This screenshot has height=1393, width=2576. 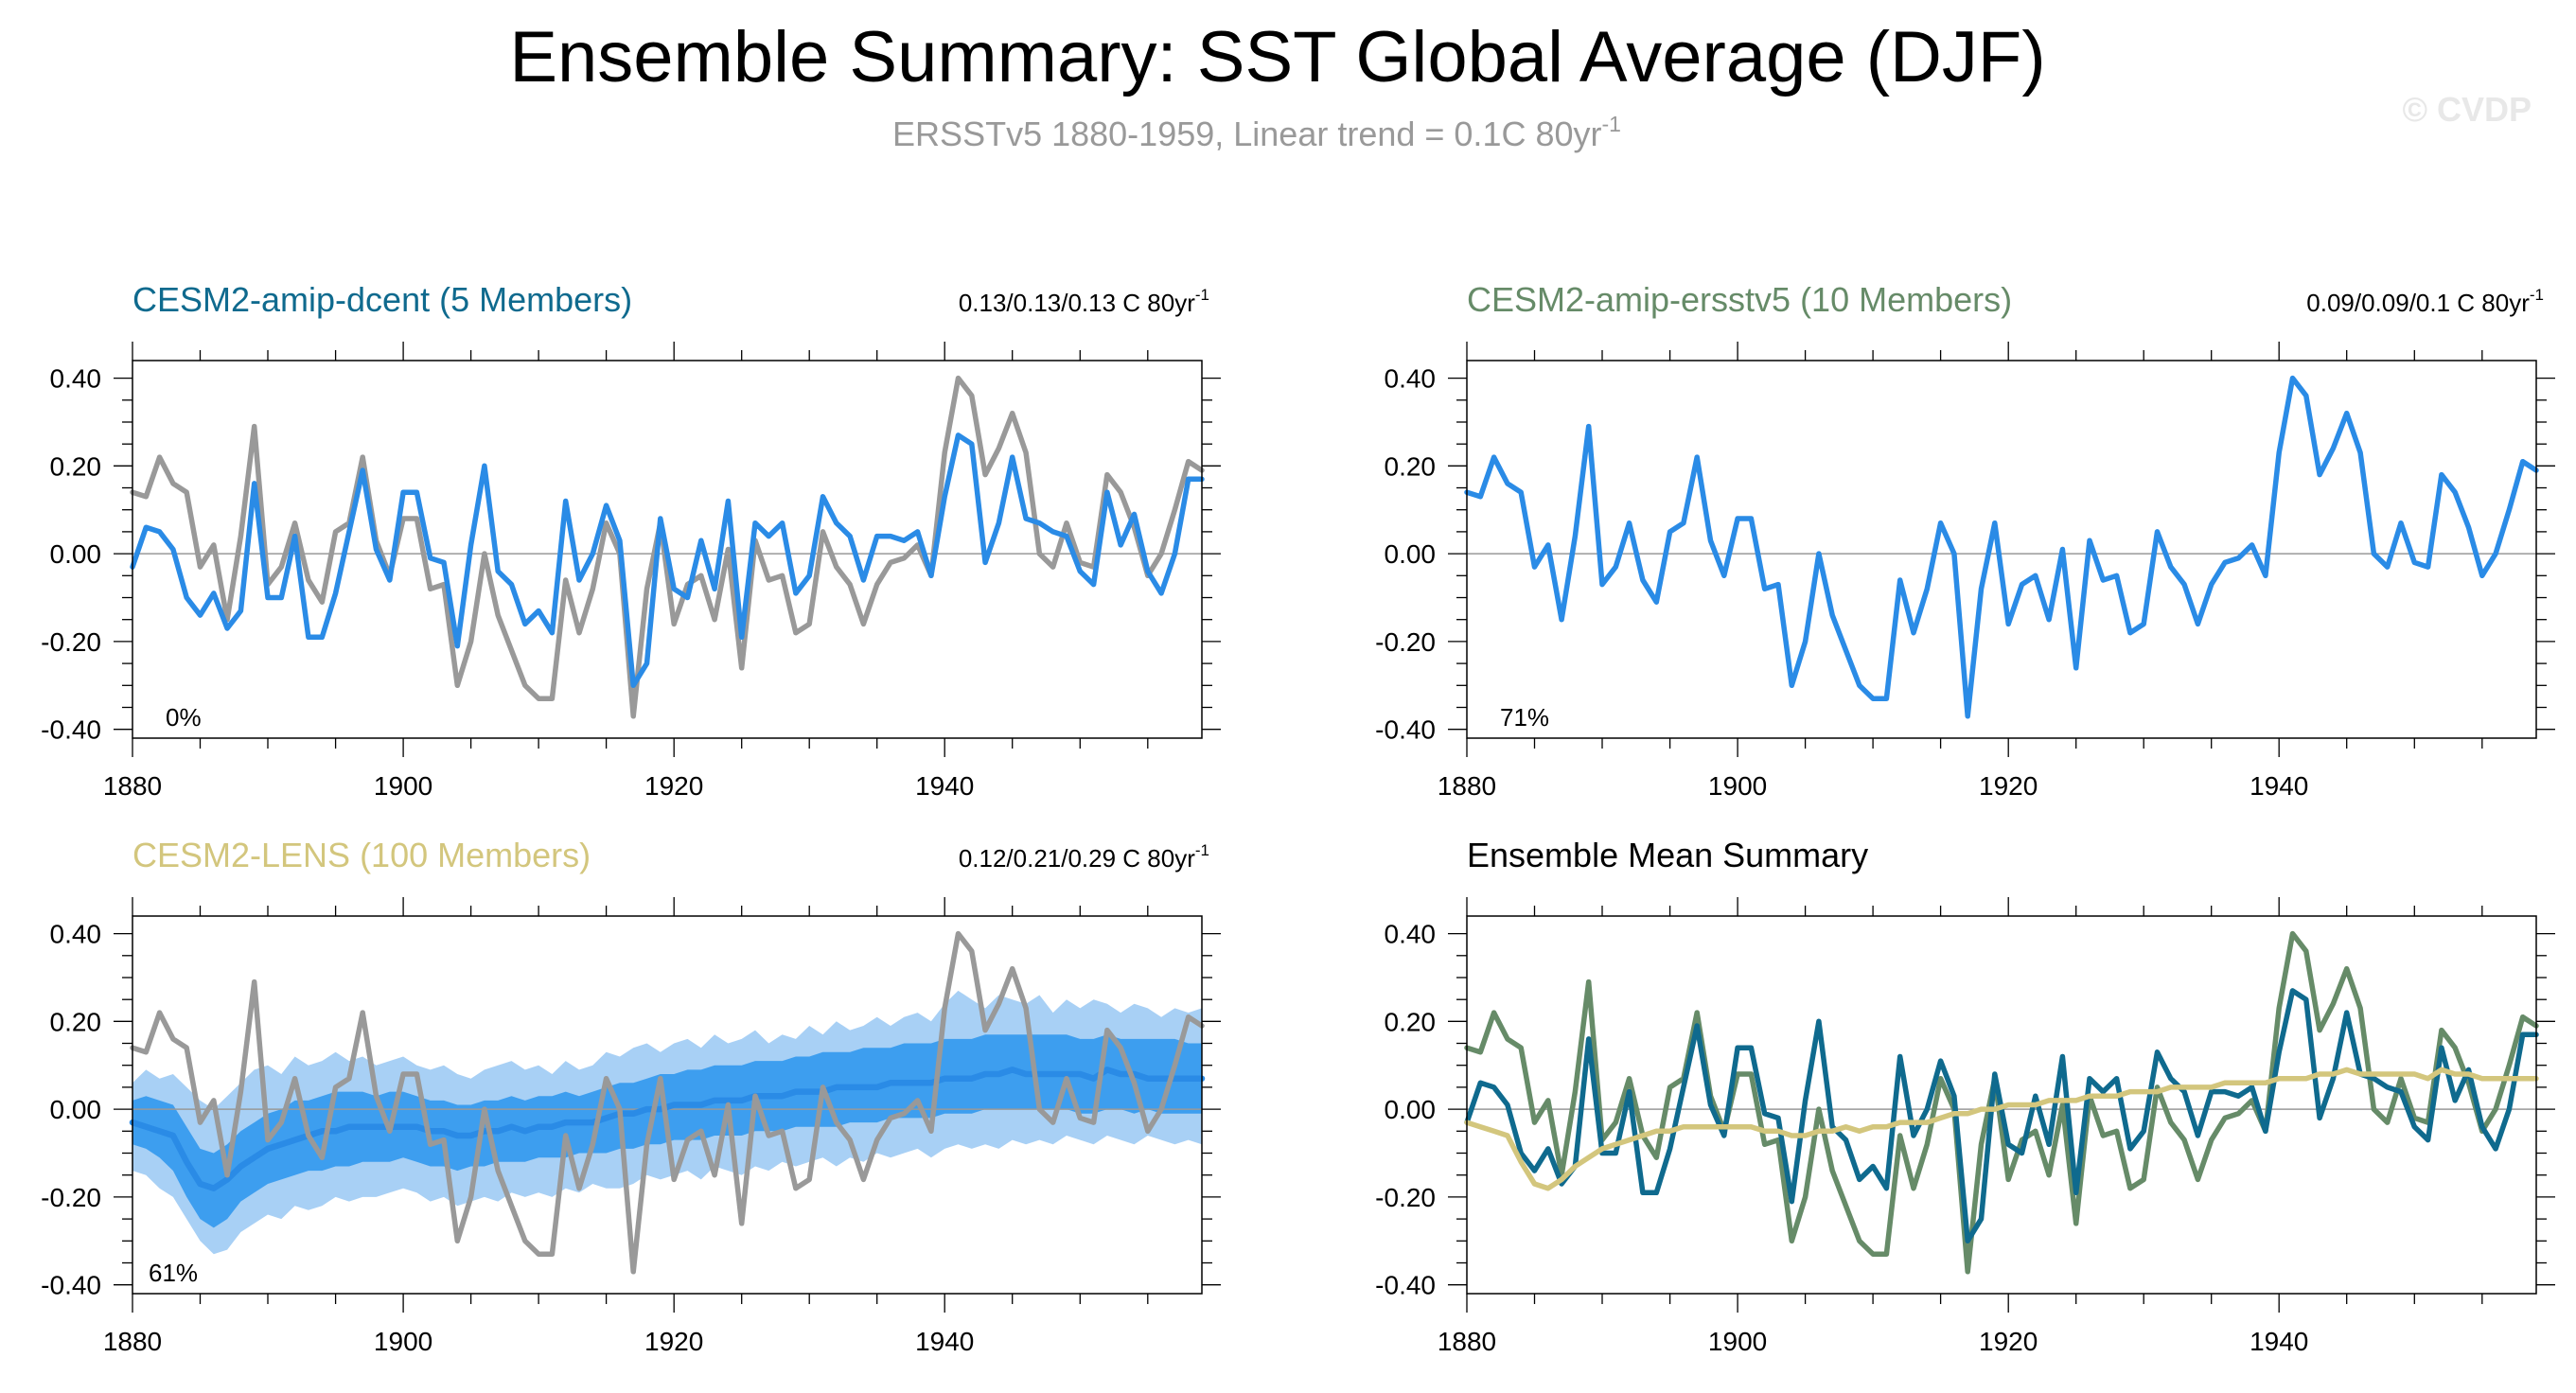 I want to click on panel-trend: 0.12/0.21/0.29 C 80yr-1, so click(x=1084, y=857).